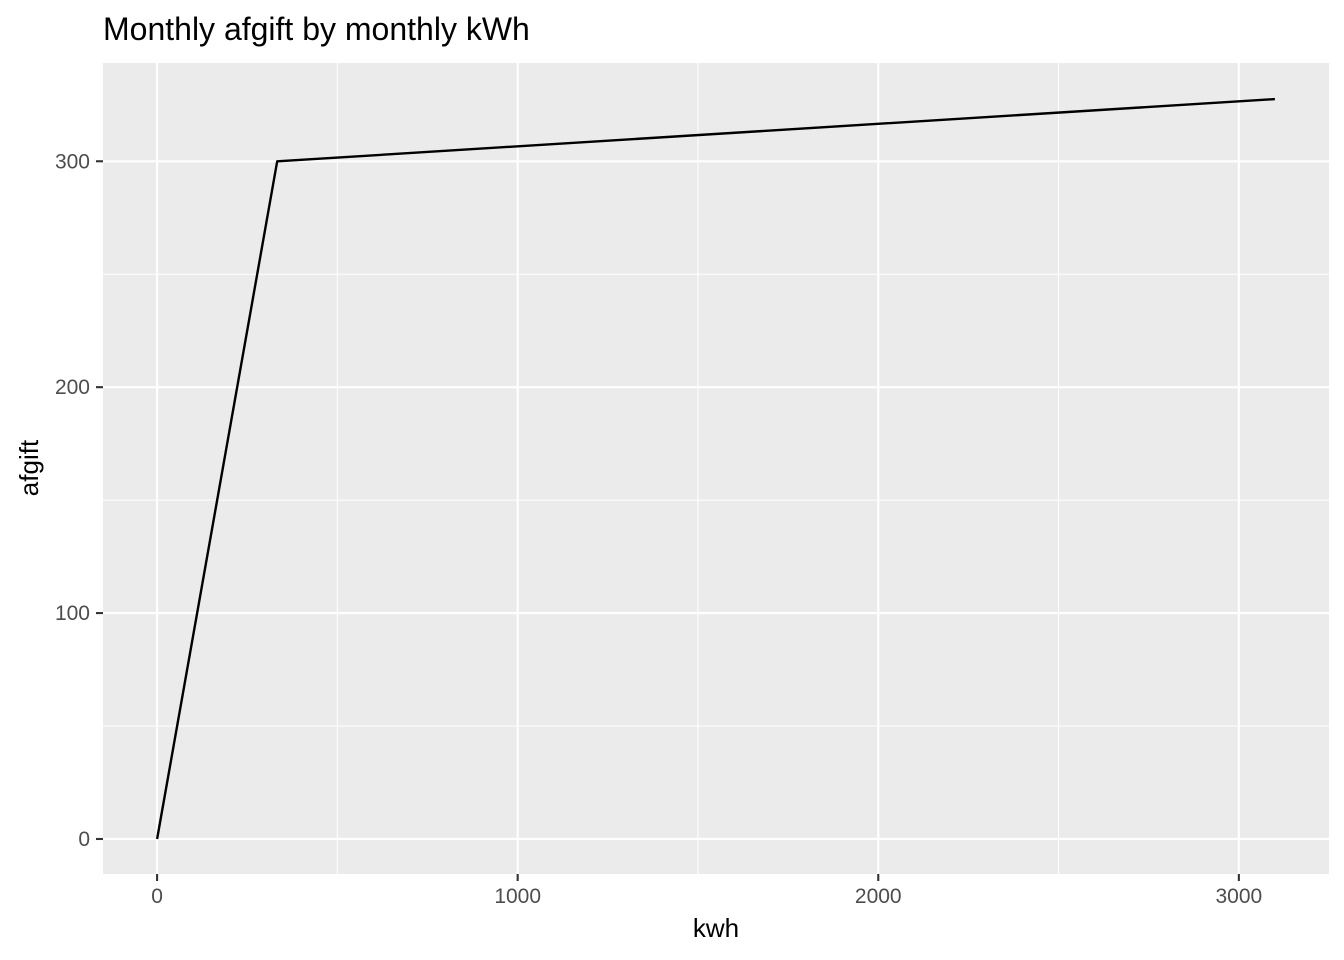 This screenshot has height=960, width=1344. What do you see at coordinates (316, 29) in the screenshot?
I see `chart-title: Monthly afgift by monthly kWh` at bounding box center [316, 29].